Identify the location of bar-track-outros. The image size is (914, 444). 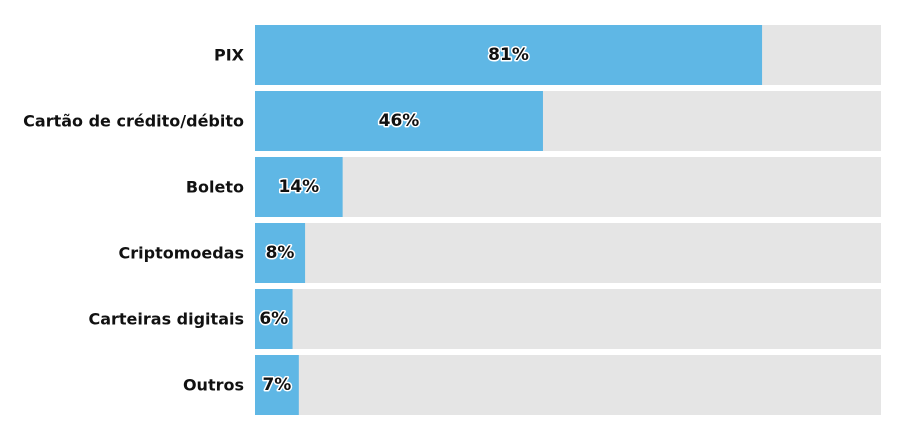
(568, 385).